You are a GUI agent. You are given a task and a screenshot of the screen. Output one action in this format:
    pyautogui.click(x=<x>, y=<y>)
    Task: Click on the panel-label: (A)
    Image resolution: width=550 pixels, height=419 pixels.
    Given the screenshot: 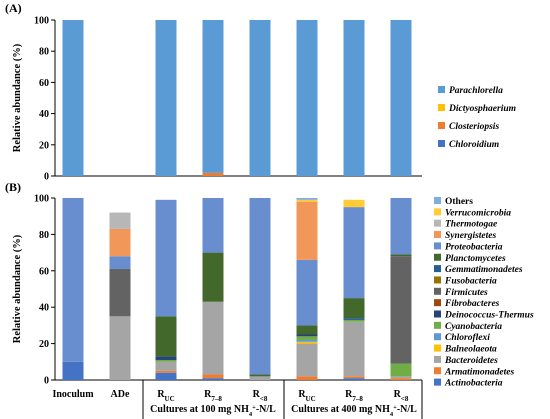 What is the action you would take?
    pyautogui.click(x=13, y=8)
    